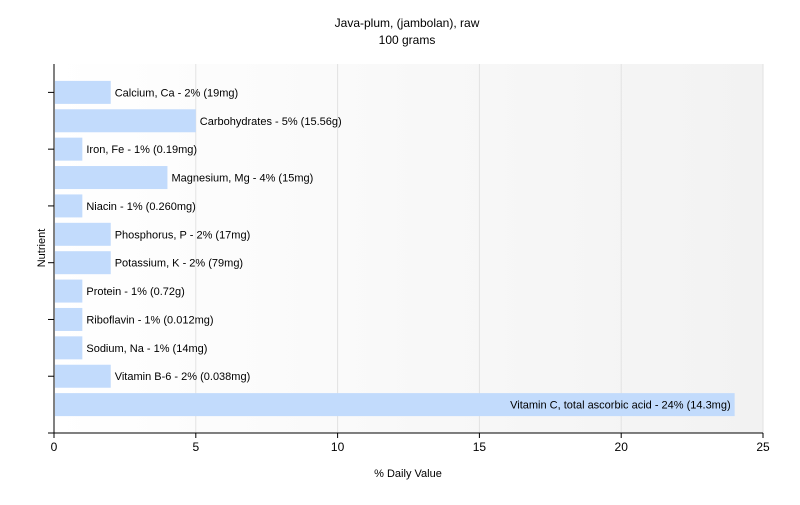  Describe the element at coordinates (140, 207) in the screenshot. I see `bar-data-label: Niacin - 1% (0.260mg)` at that location.